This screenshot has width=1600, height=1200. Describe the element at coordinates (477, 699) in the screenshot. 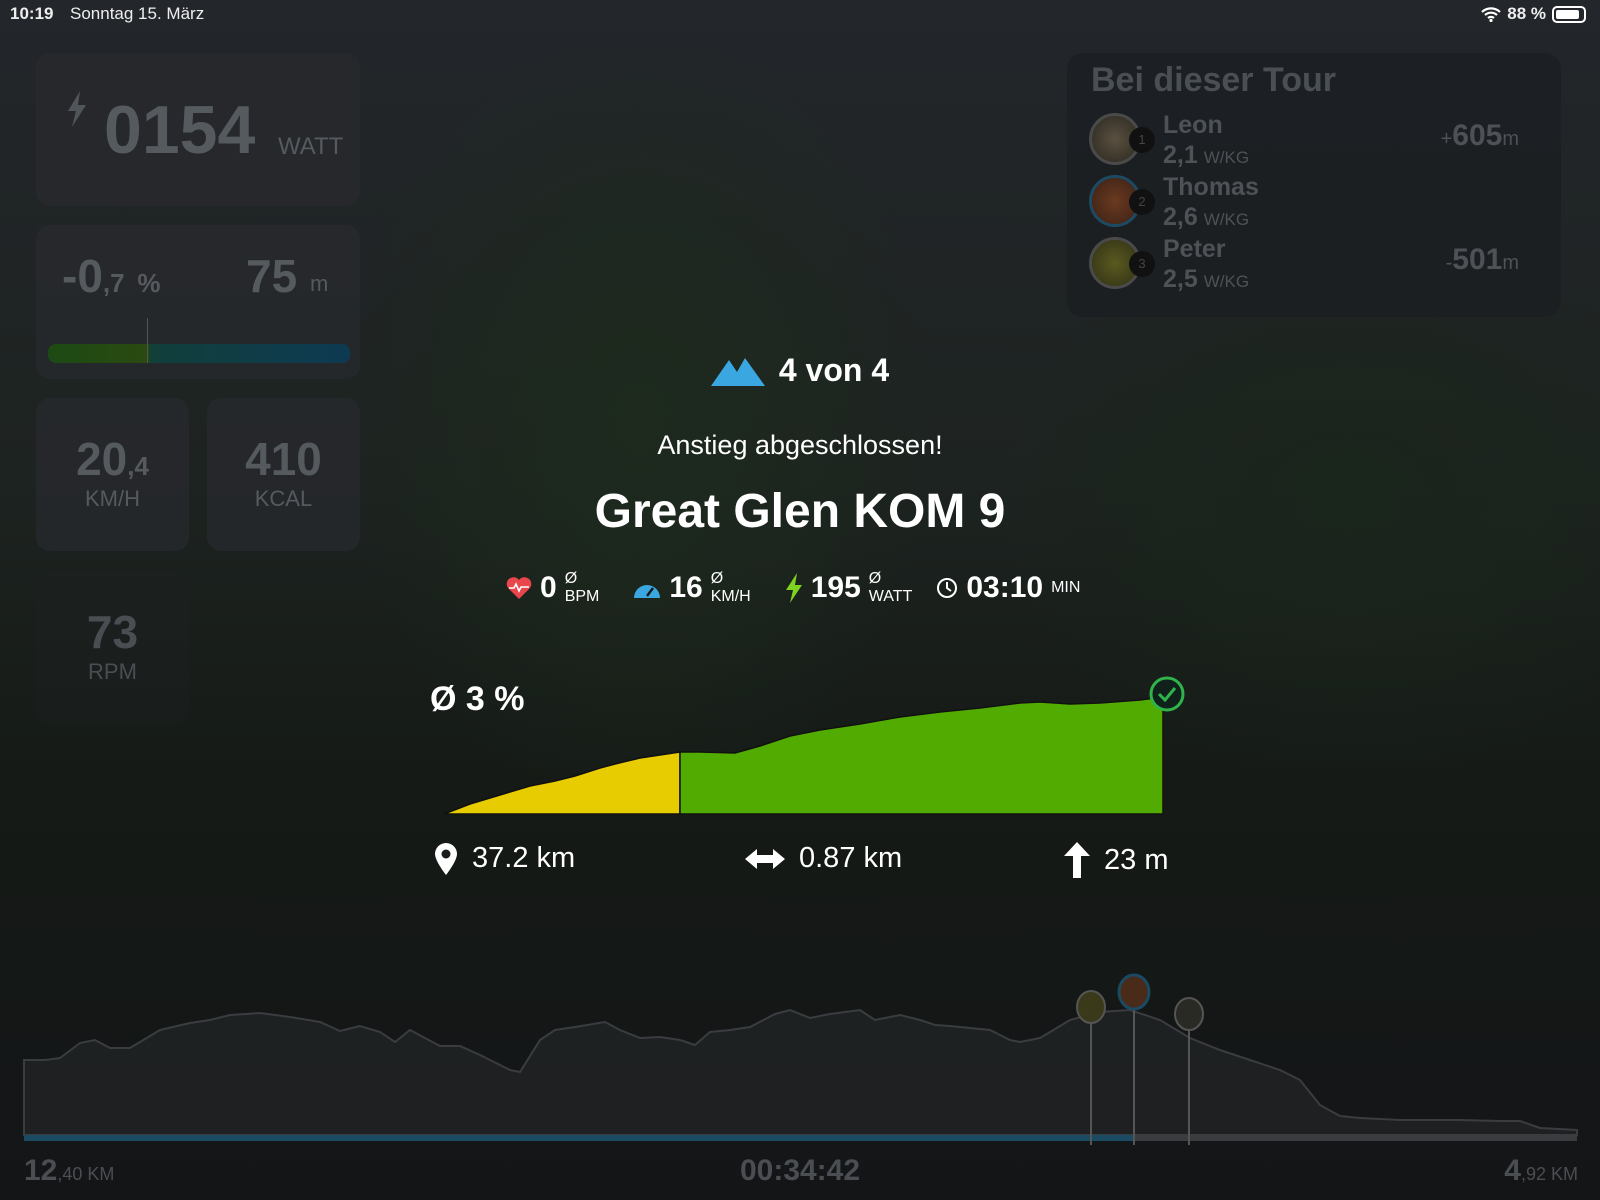

I see `average-grade: Ø 3 %` at that location.